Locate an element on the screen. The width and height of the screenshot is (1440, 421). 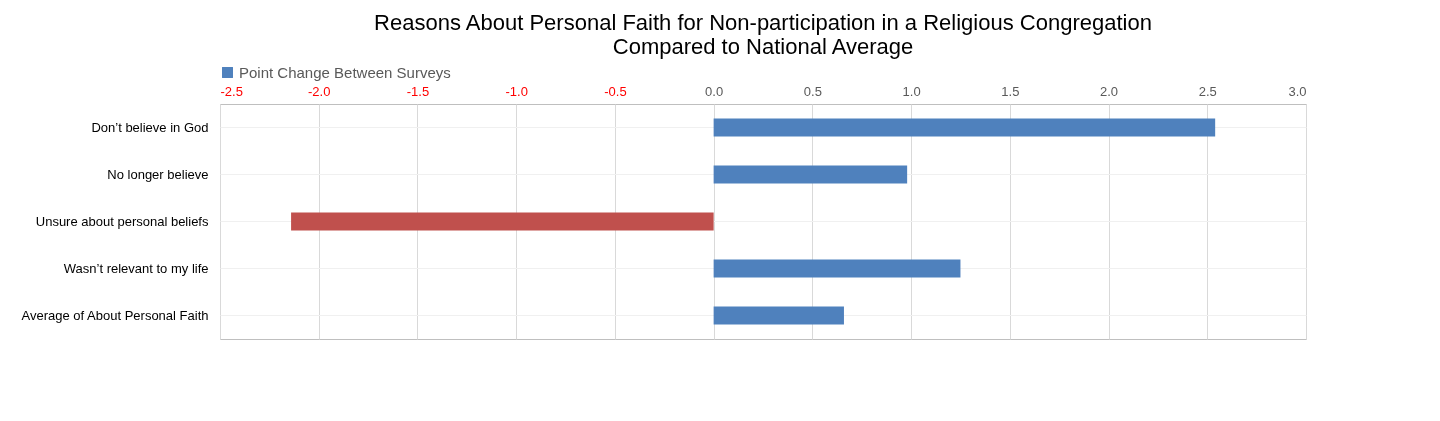
x-tick-label: -1.5 is located at coordinates (418, 91).